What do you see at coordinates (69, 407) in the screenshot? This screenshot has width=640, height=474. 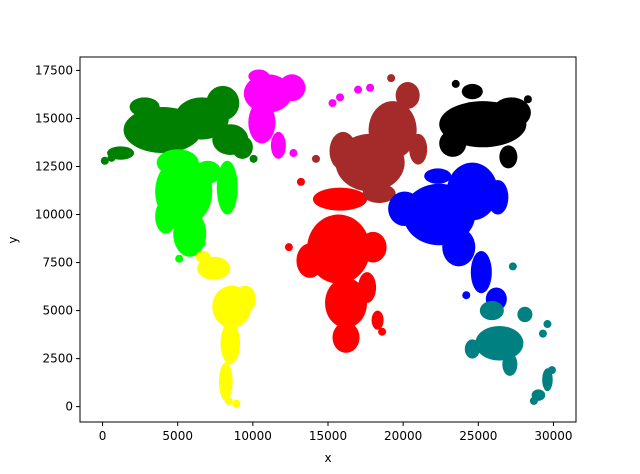 I see `y-tick-label: 0` at bounding box center [69, 407].